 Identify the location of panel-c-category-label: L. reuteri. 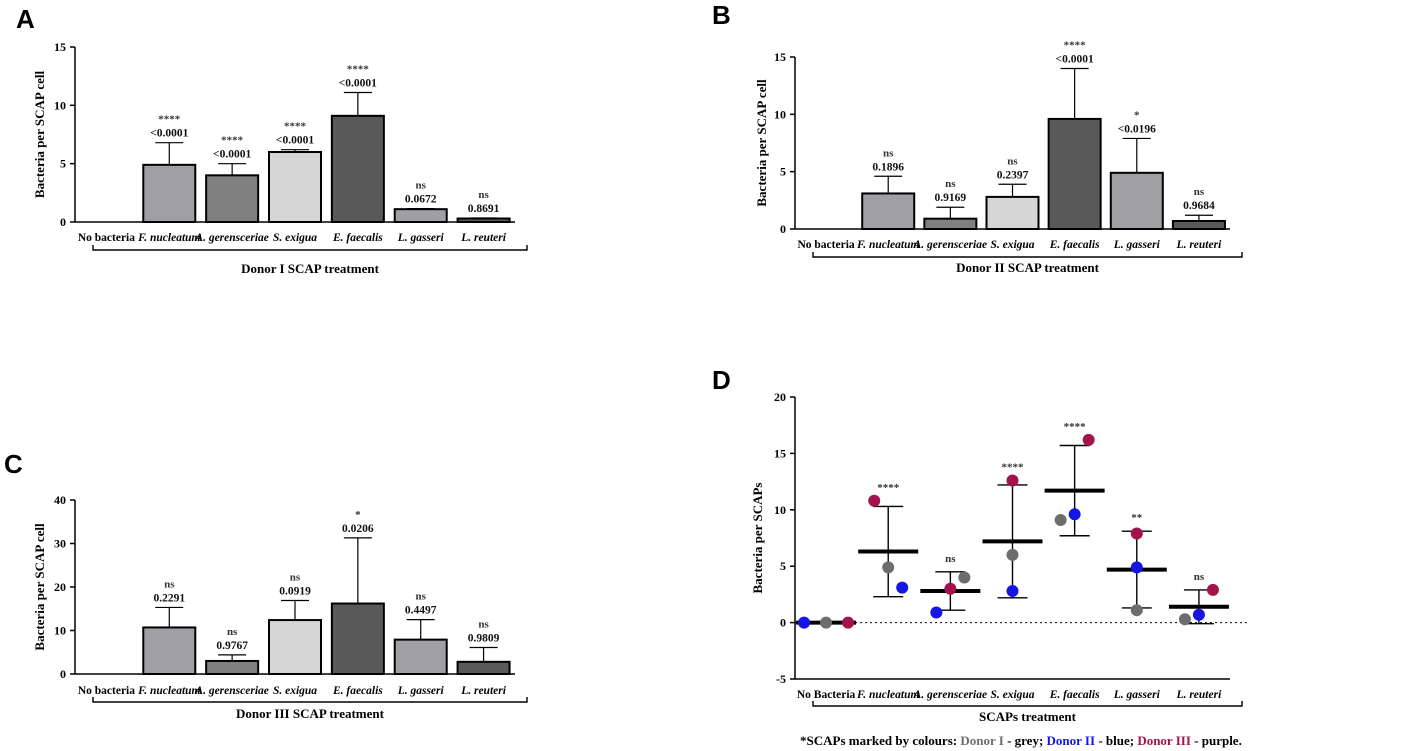
(483, 691).